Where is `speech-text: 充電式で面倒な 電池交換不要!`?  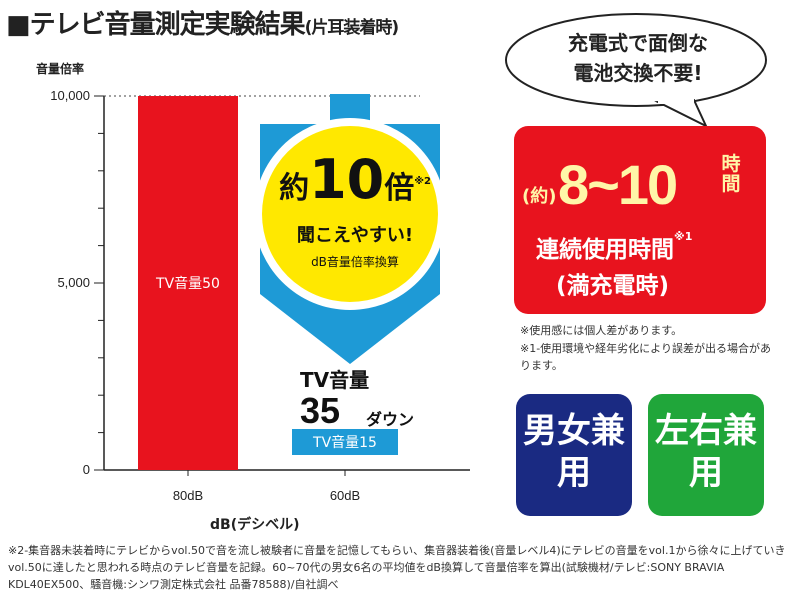 speech-text: 充電式で面倒な 電池交換不要! is located at coordinates (638, 58).